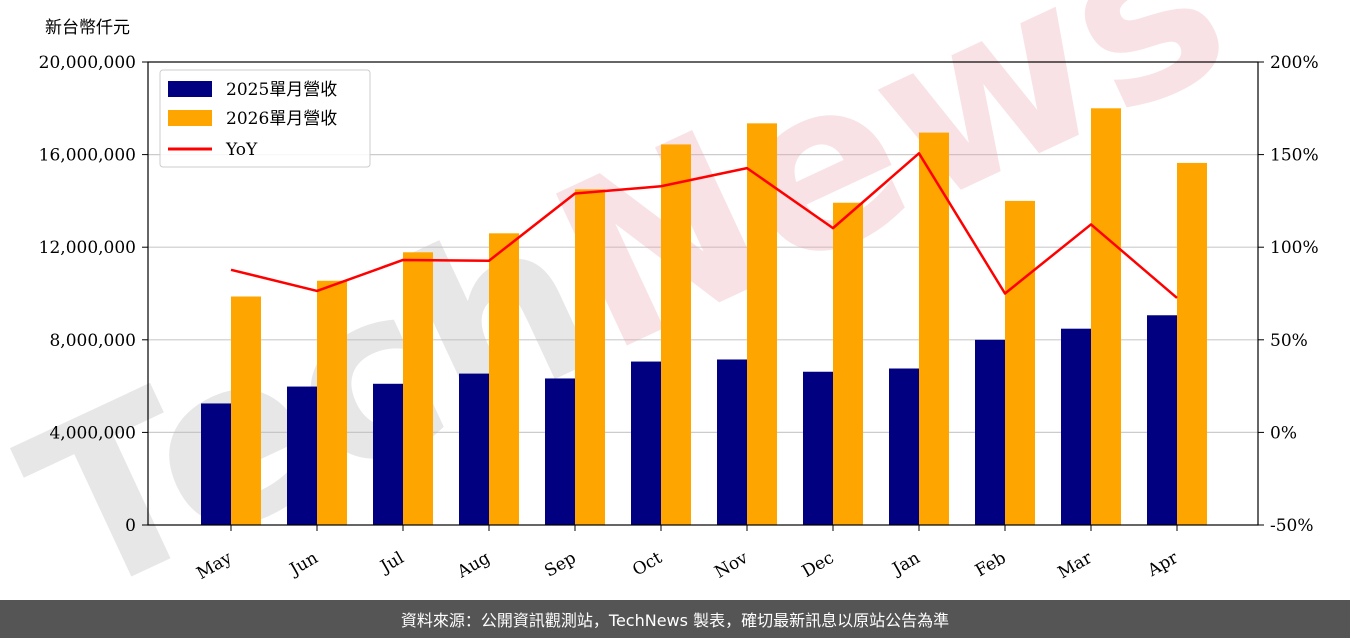  I want to click on x-tick-label: Nov, so click(731, 565).